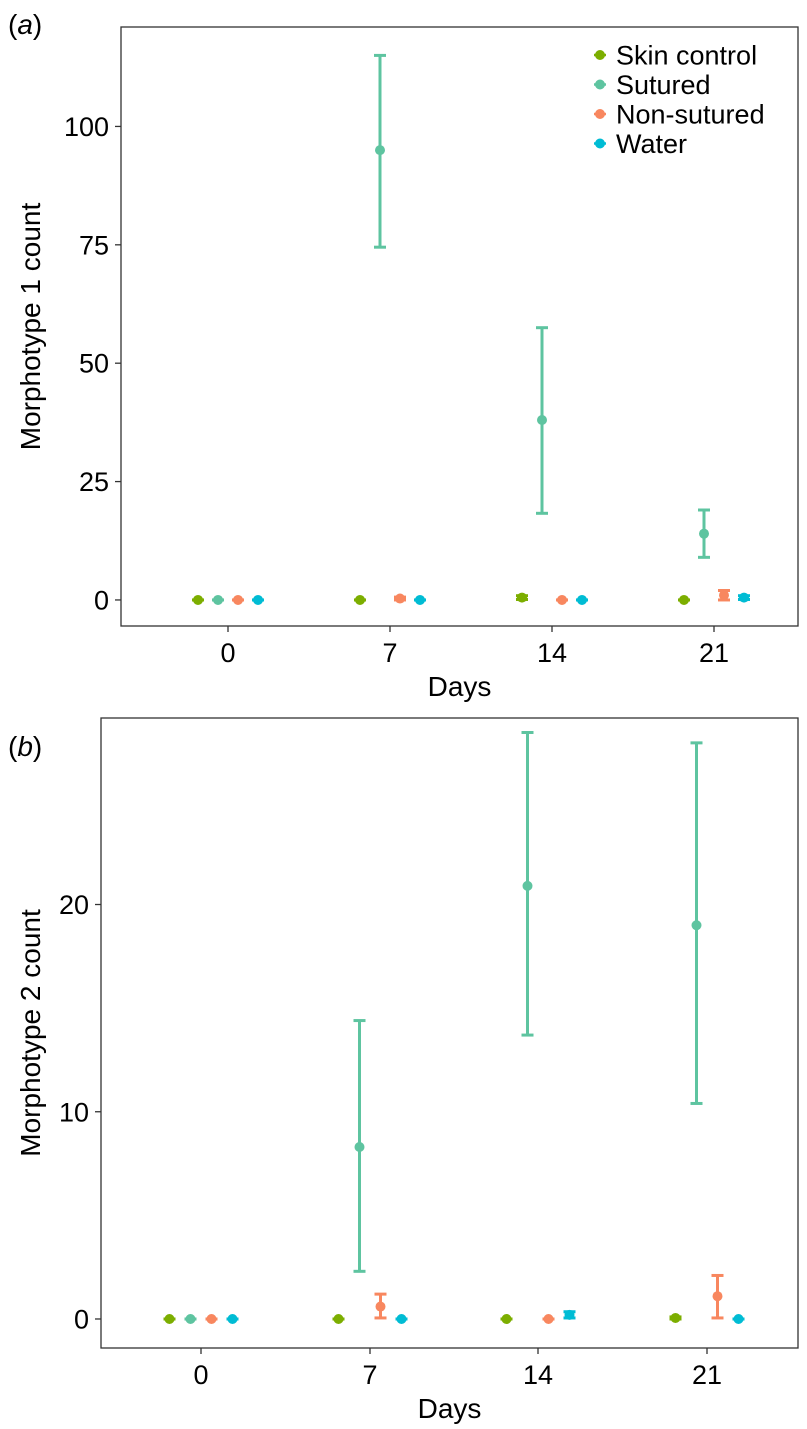 This screenshot has height=1429, width=807. What do you see at coordinates (651, 144) in the screenshot?
I see `legend-label: Water` at bounding box center [651, 144].